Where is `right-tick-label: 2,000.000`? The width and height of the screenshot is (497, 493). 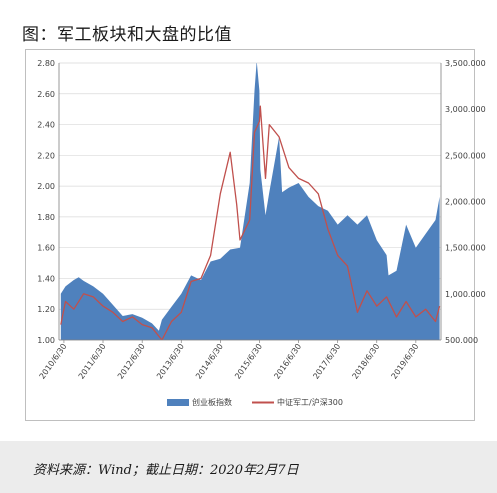
right-tick-label: 2,000.000 is located at coordinates (465, 202).